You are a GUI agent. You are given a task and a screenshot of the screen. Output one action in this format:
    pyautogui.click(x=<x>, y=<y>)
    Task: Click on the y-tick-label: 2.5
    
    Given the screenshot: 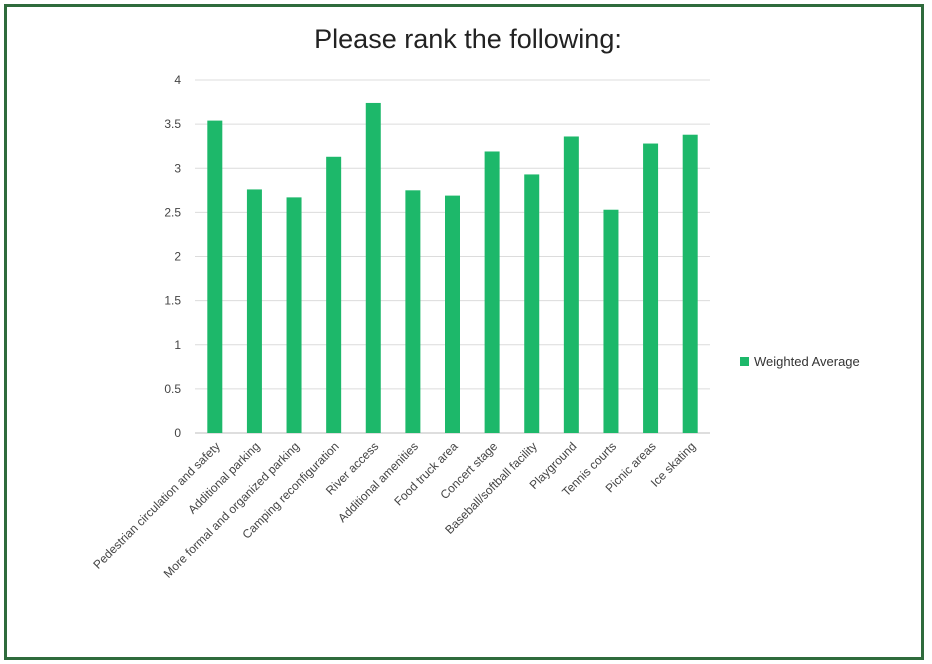 What is the action you would take?
    pyautogui.click(x=172, y=212)
    